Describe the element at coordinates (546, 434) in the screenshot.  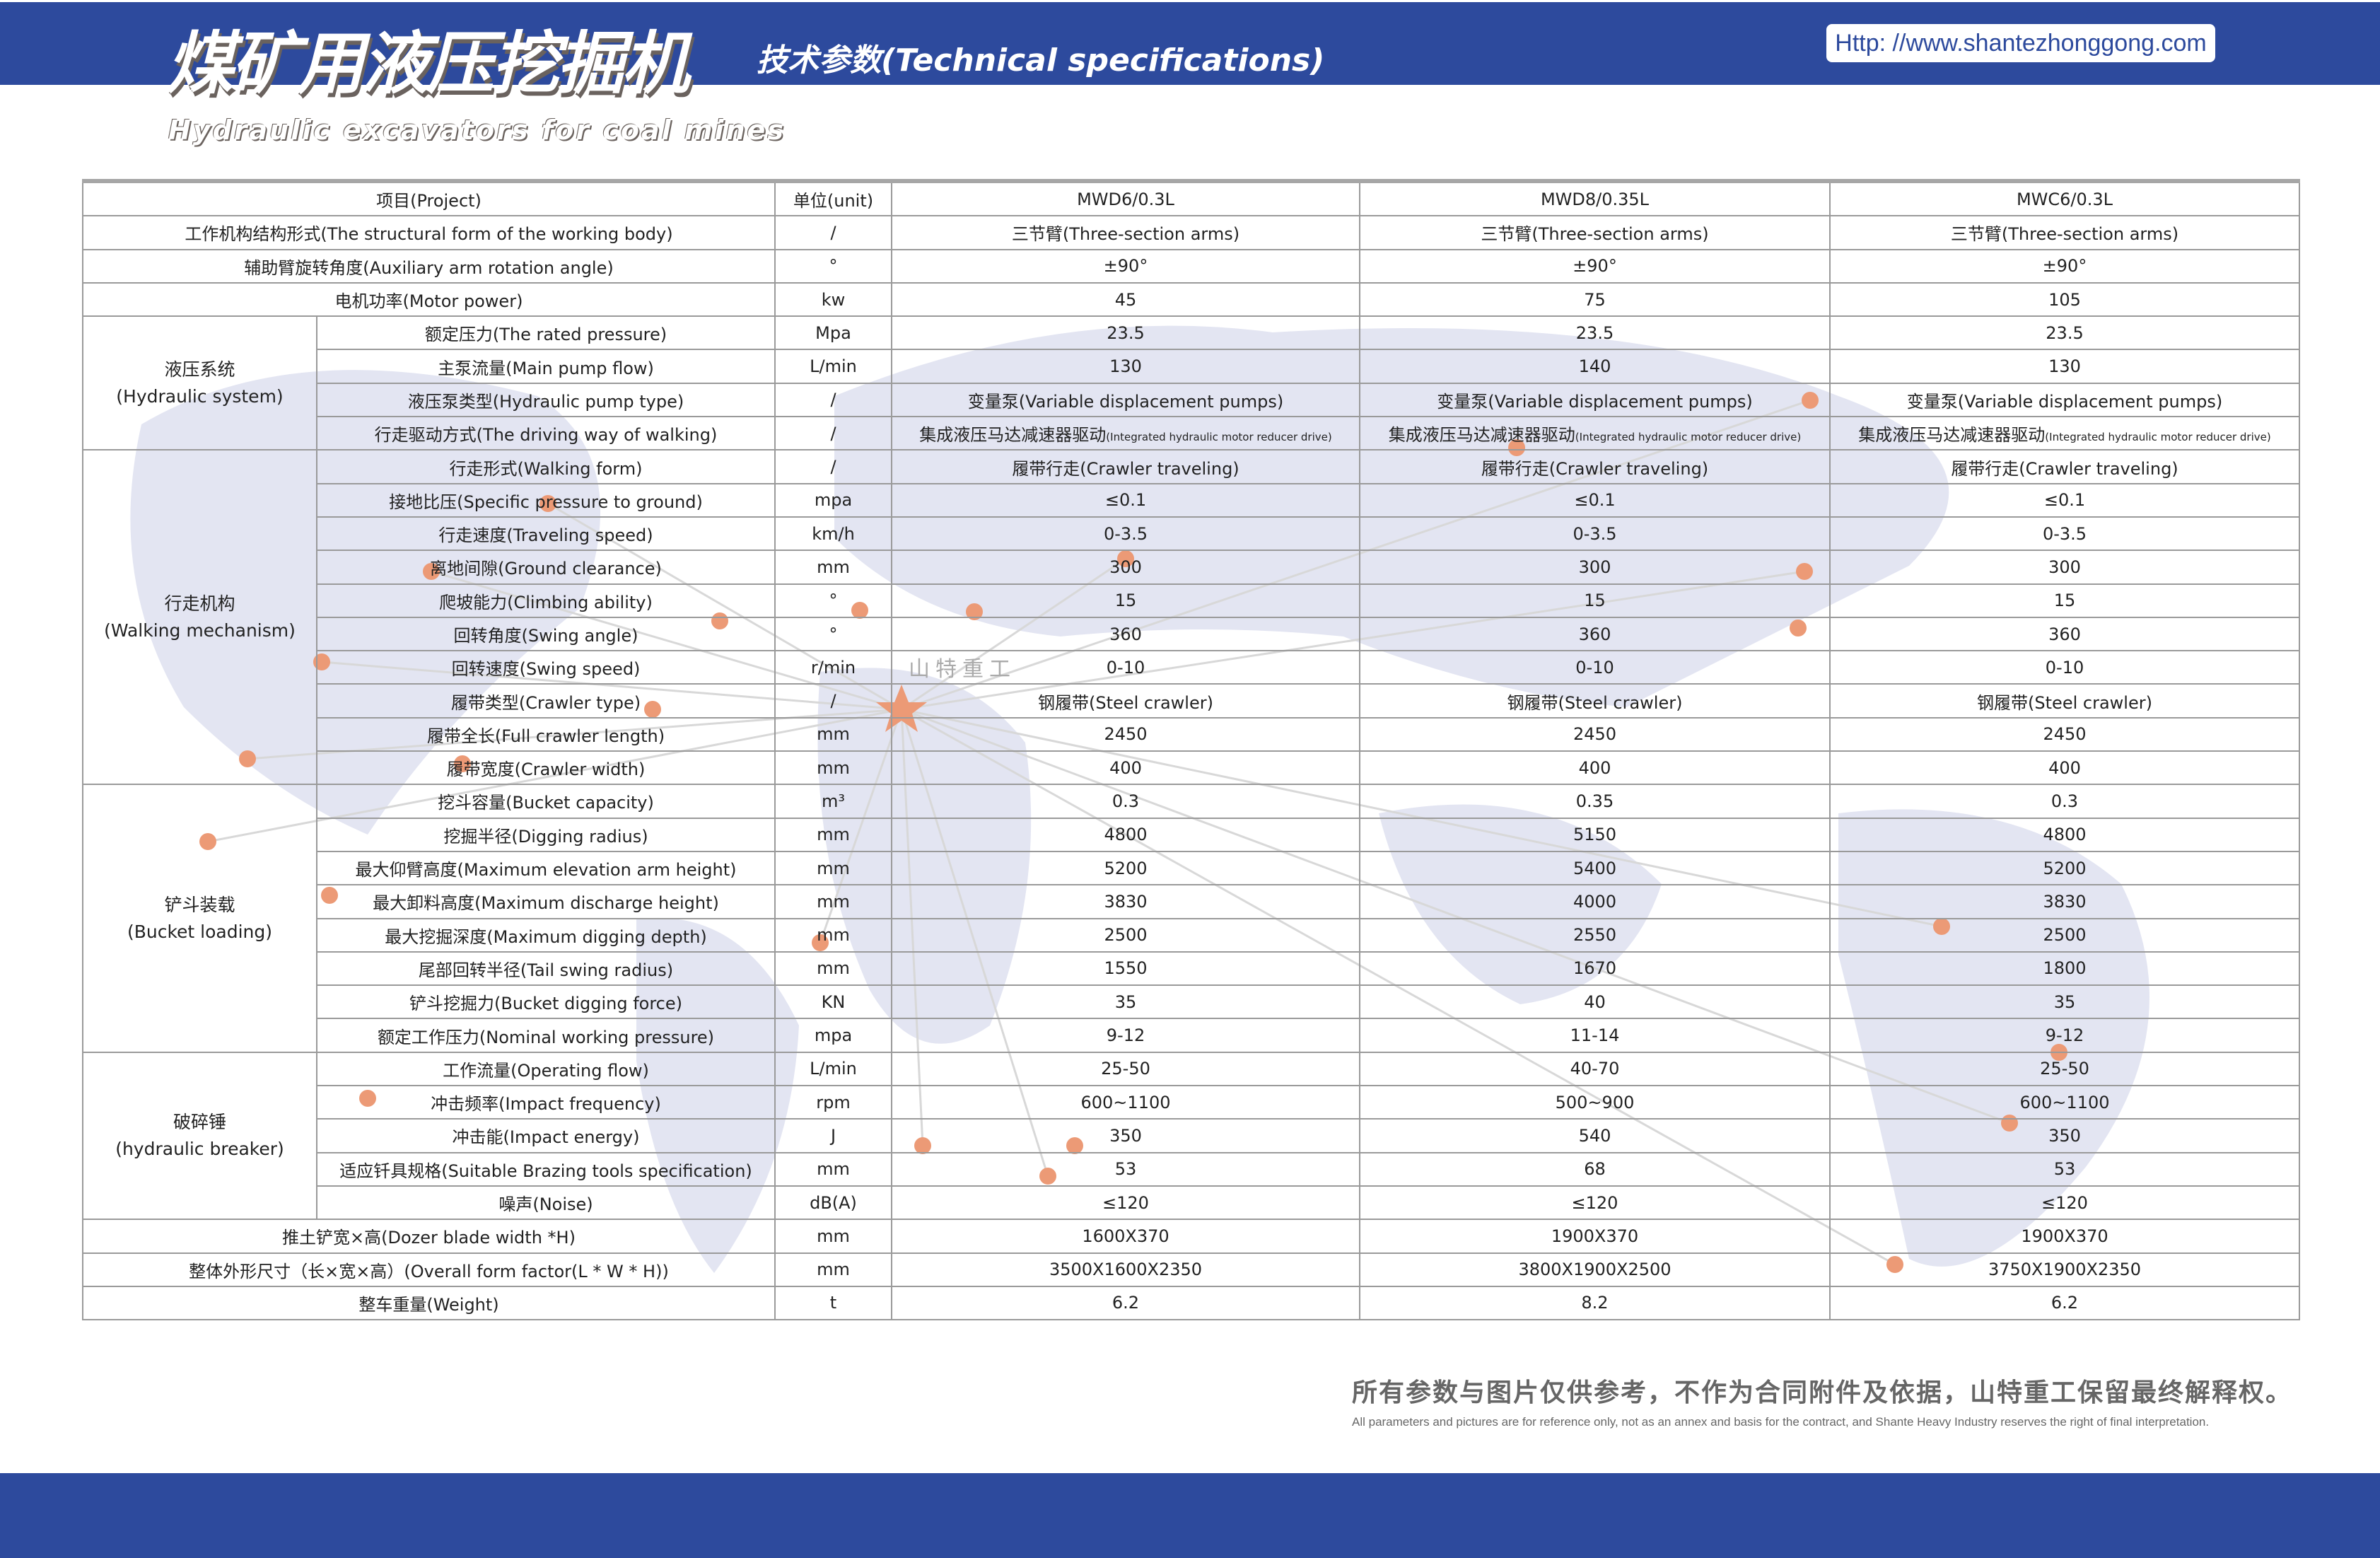
I see `param-name: 行走驱动方式(The driving way of walking)` at that location.